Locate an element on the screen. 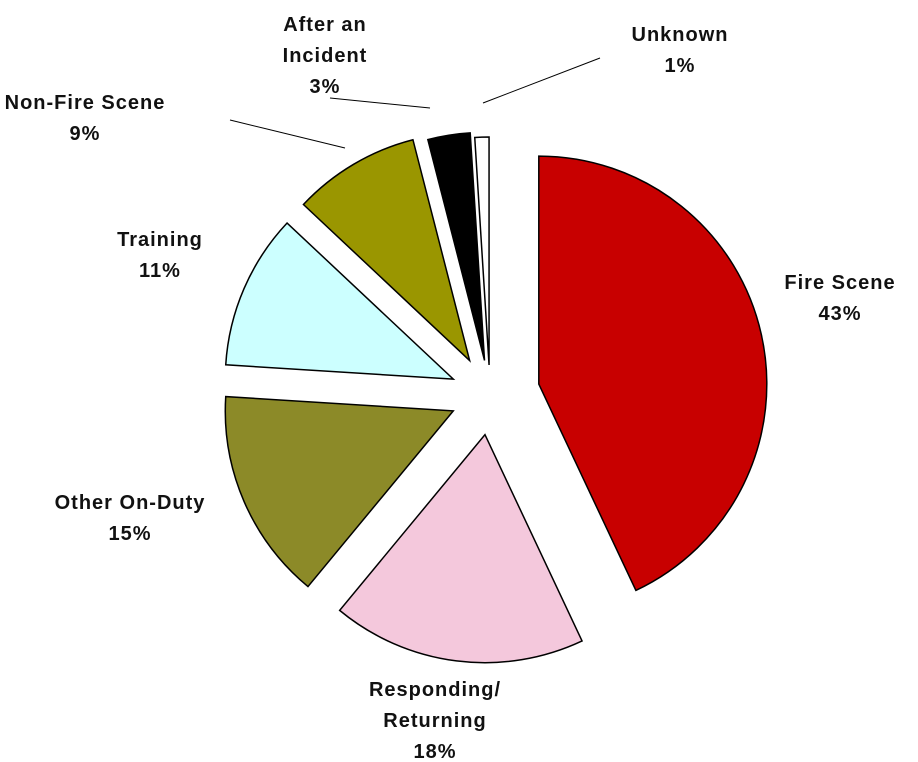 This screenshot has height=762, width=918. slice-label: Non-Fire Scene 9% is located at coordinates (85, 119).